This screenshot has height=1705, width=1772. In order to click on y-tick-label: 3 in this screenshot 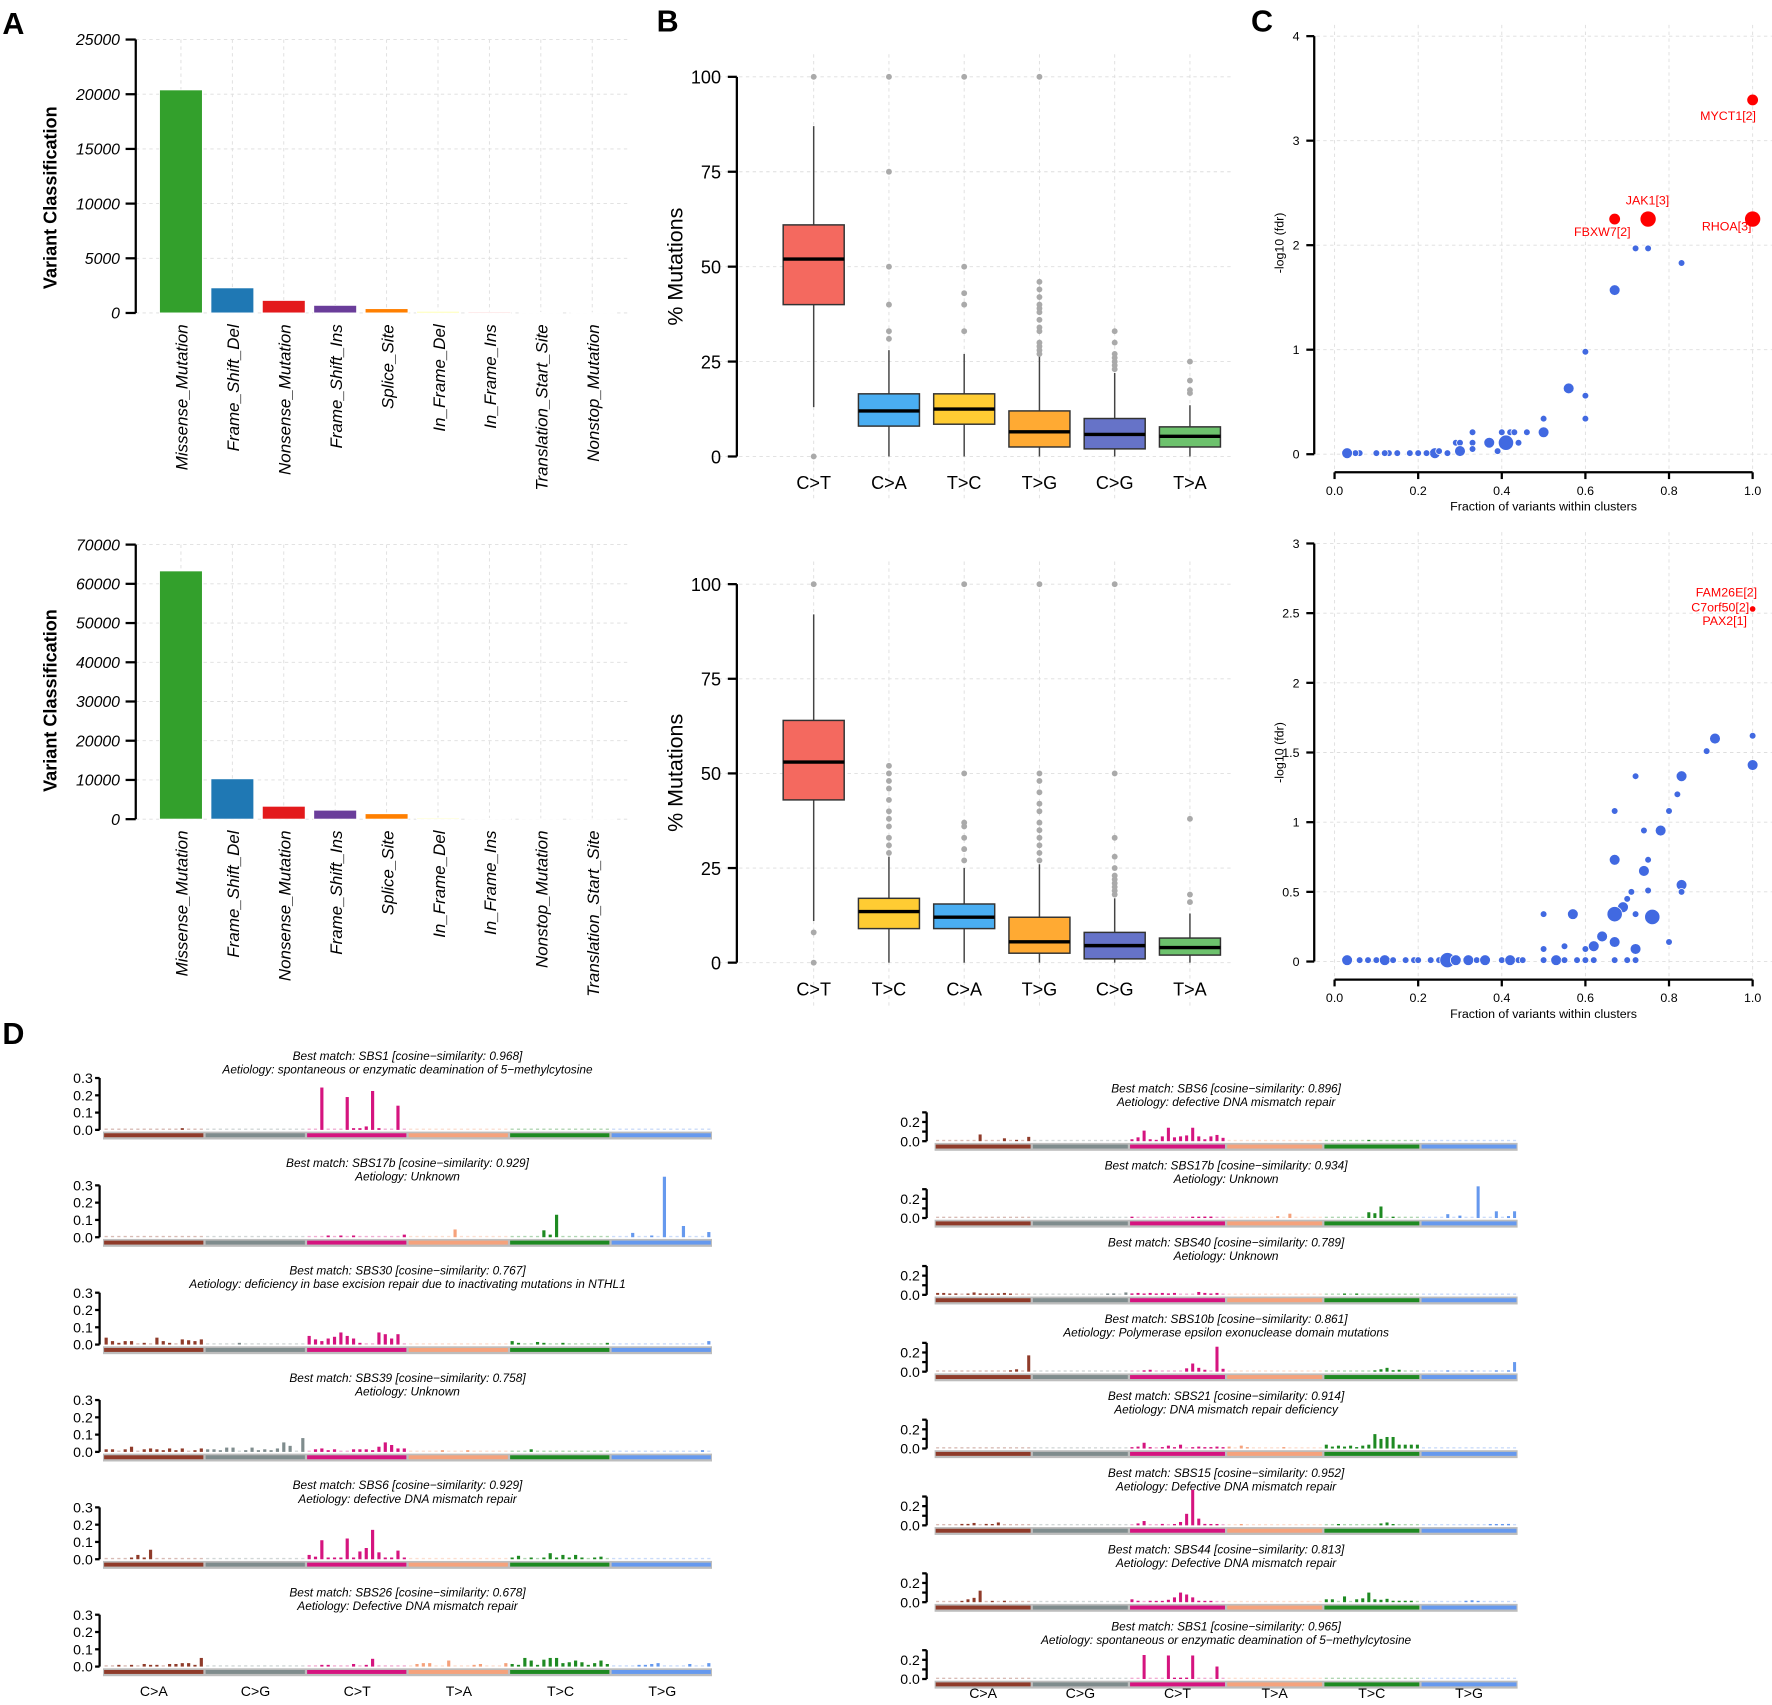, I will do `click(1296, 141)`.